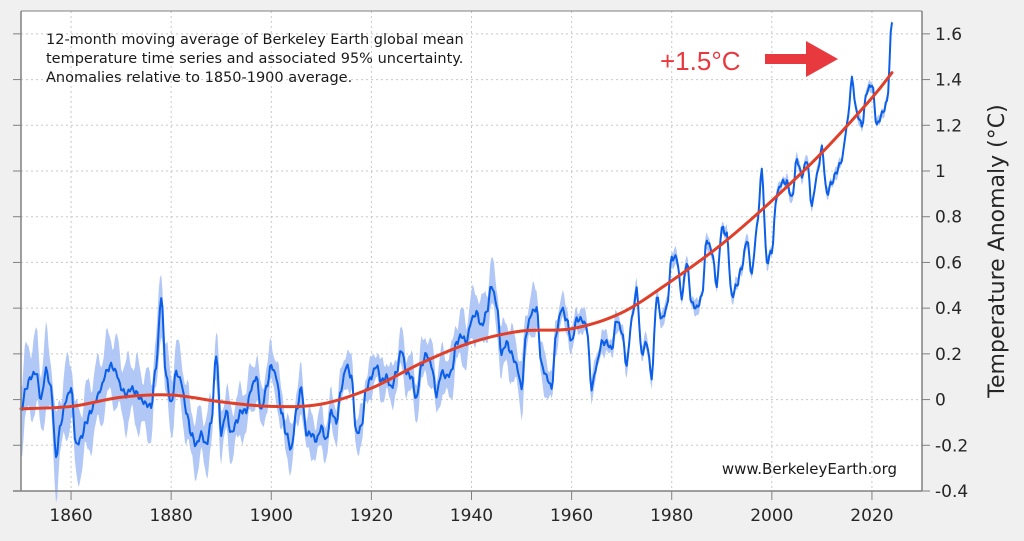 The height and width of the screenshot is (541, 1024). What do you see at coordinates (199, 78) in the screenshot?
I see `annotation-line-3: Anomalies relative to 1850-1900 average.` at bounding box center [199, 78].